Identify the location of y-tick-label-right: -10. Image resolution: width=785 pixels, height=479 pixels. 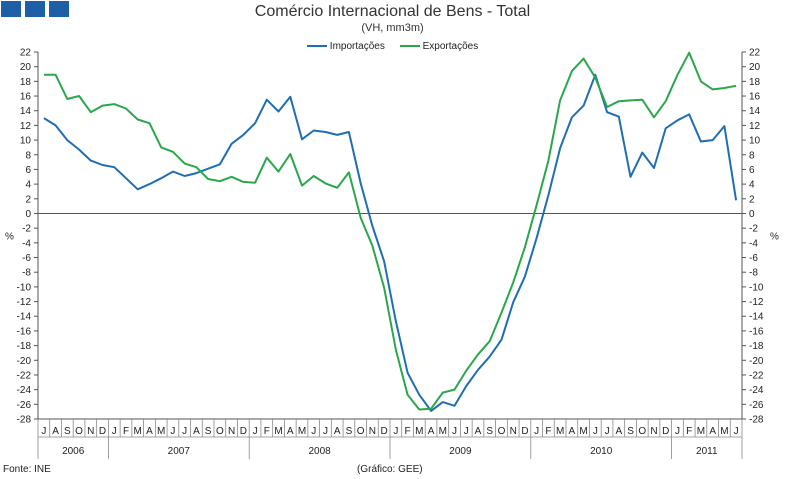
(756, 287).